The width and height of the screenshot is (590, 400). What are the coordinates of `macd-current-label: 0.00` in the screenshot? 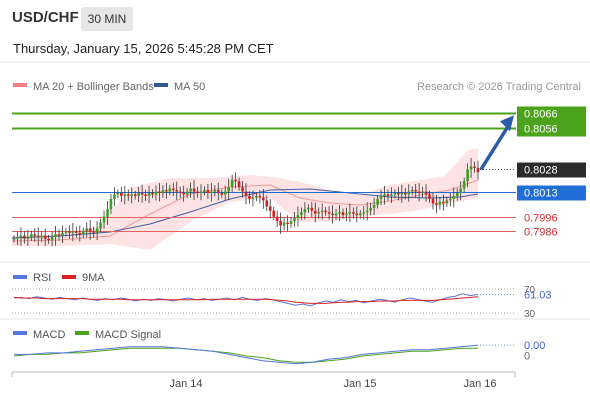 It's located at (534, 346).